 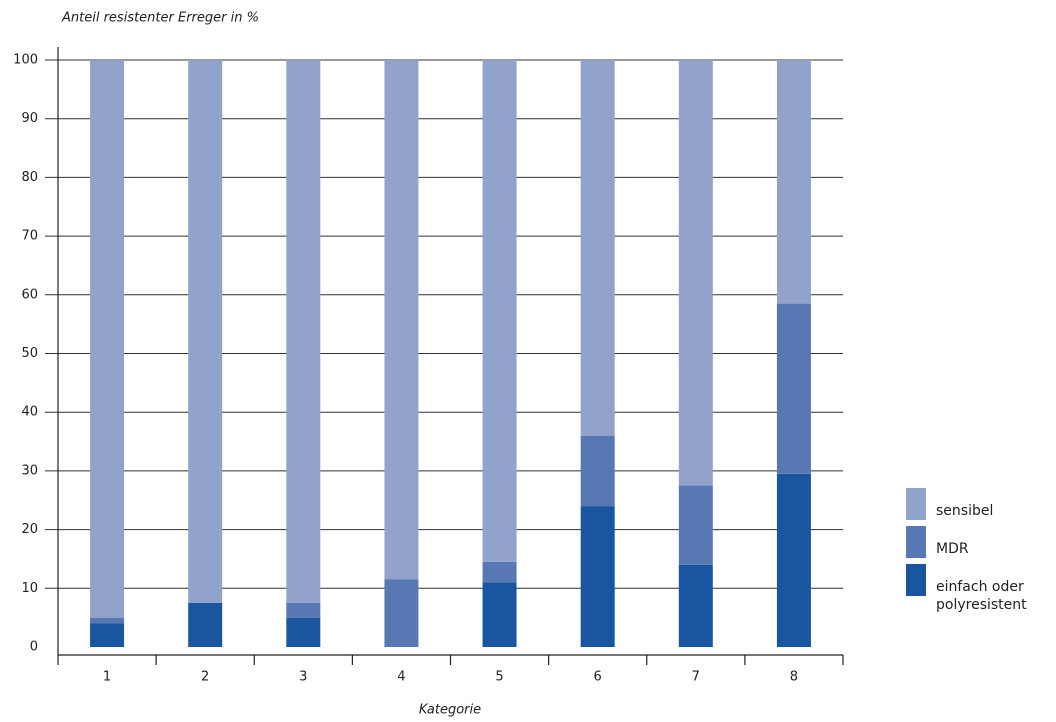 What do you see at coordinates (29, 529) in the screenshot?
I see `y-tick-label: 20` at bounding box center [29, 529].